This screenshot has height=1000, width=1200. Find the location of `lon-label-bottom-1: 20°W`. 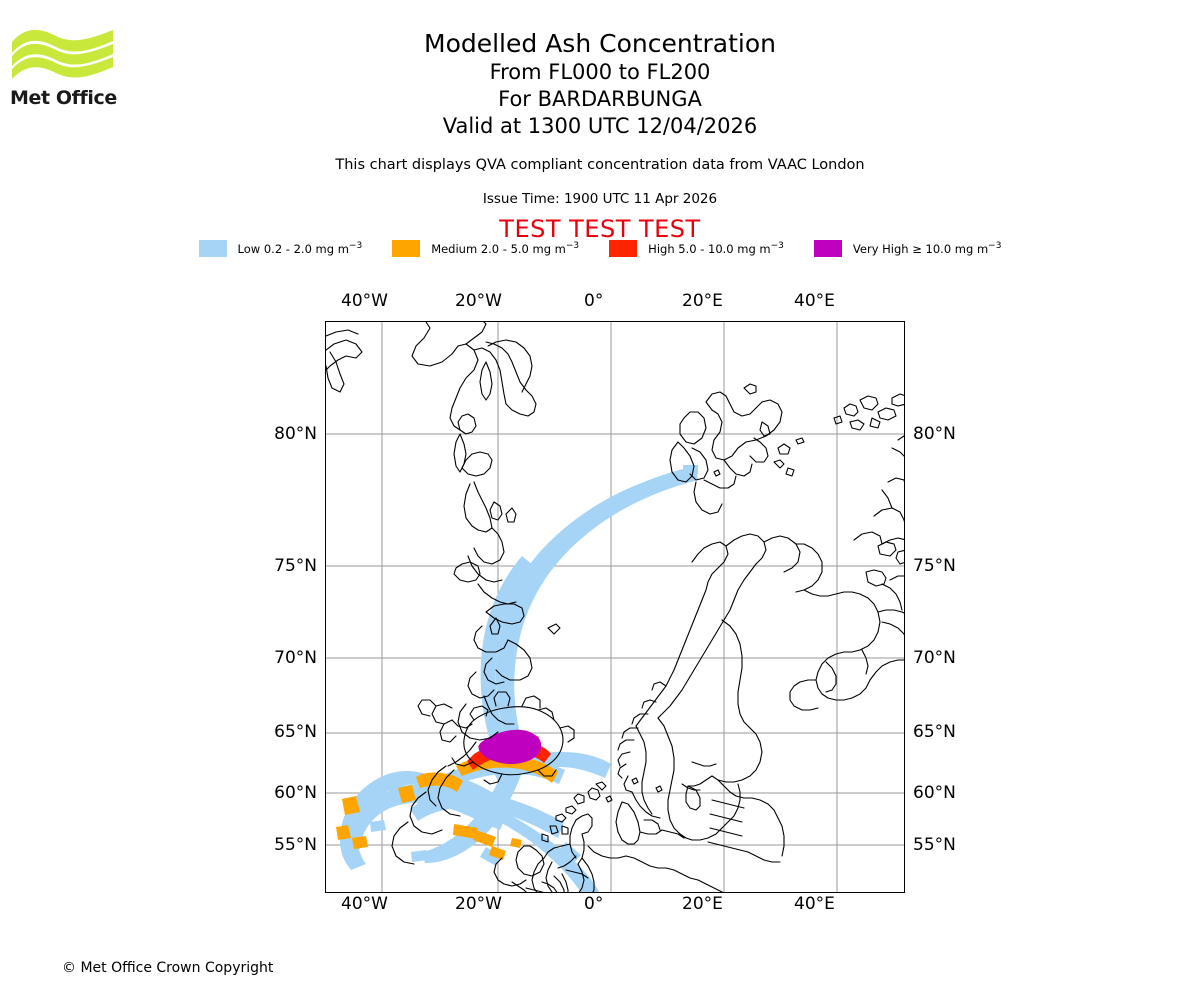

lon-label-bottom-1: 20°W is located at coordinates (478, 904).